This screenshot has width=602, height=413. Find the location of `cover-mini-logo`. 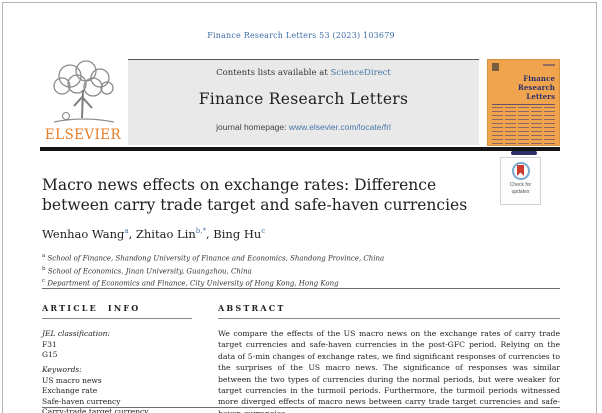

cover-mini-logo is located at coordinates (495, 67).